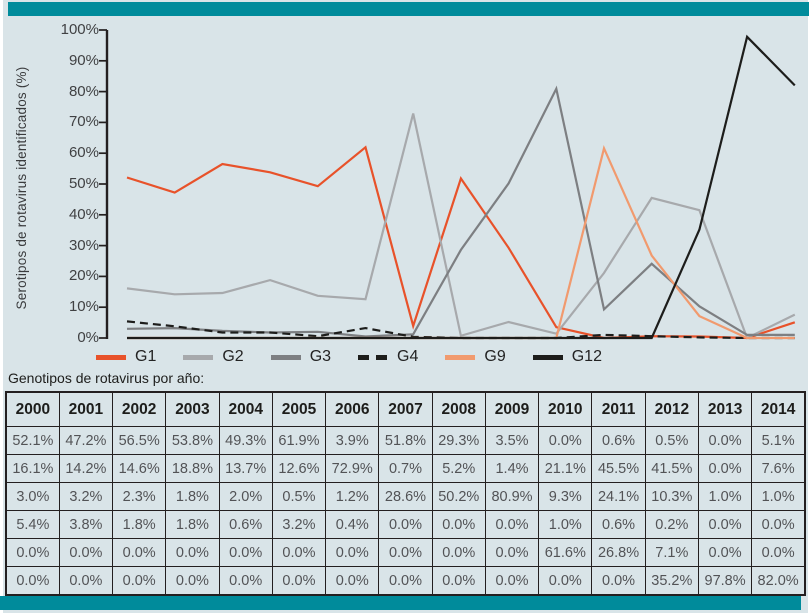  Describe the element at coordinates (192, 524) in the screenshot. I see `table-cell: 1.8%` at that location.